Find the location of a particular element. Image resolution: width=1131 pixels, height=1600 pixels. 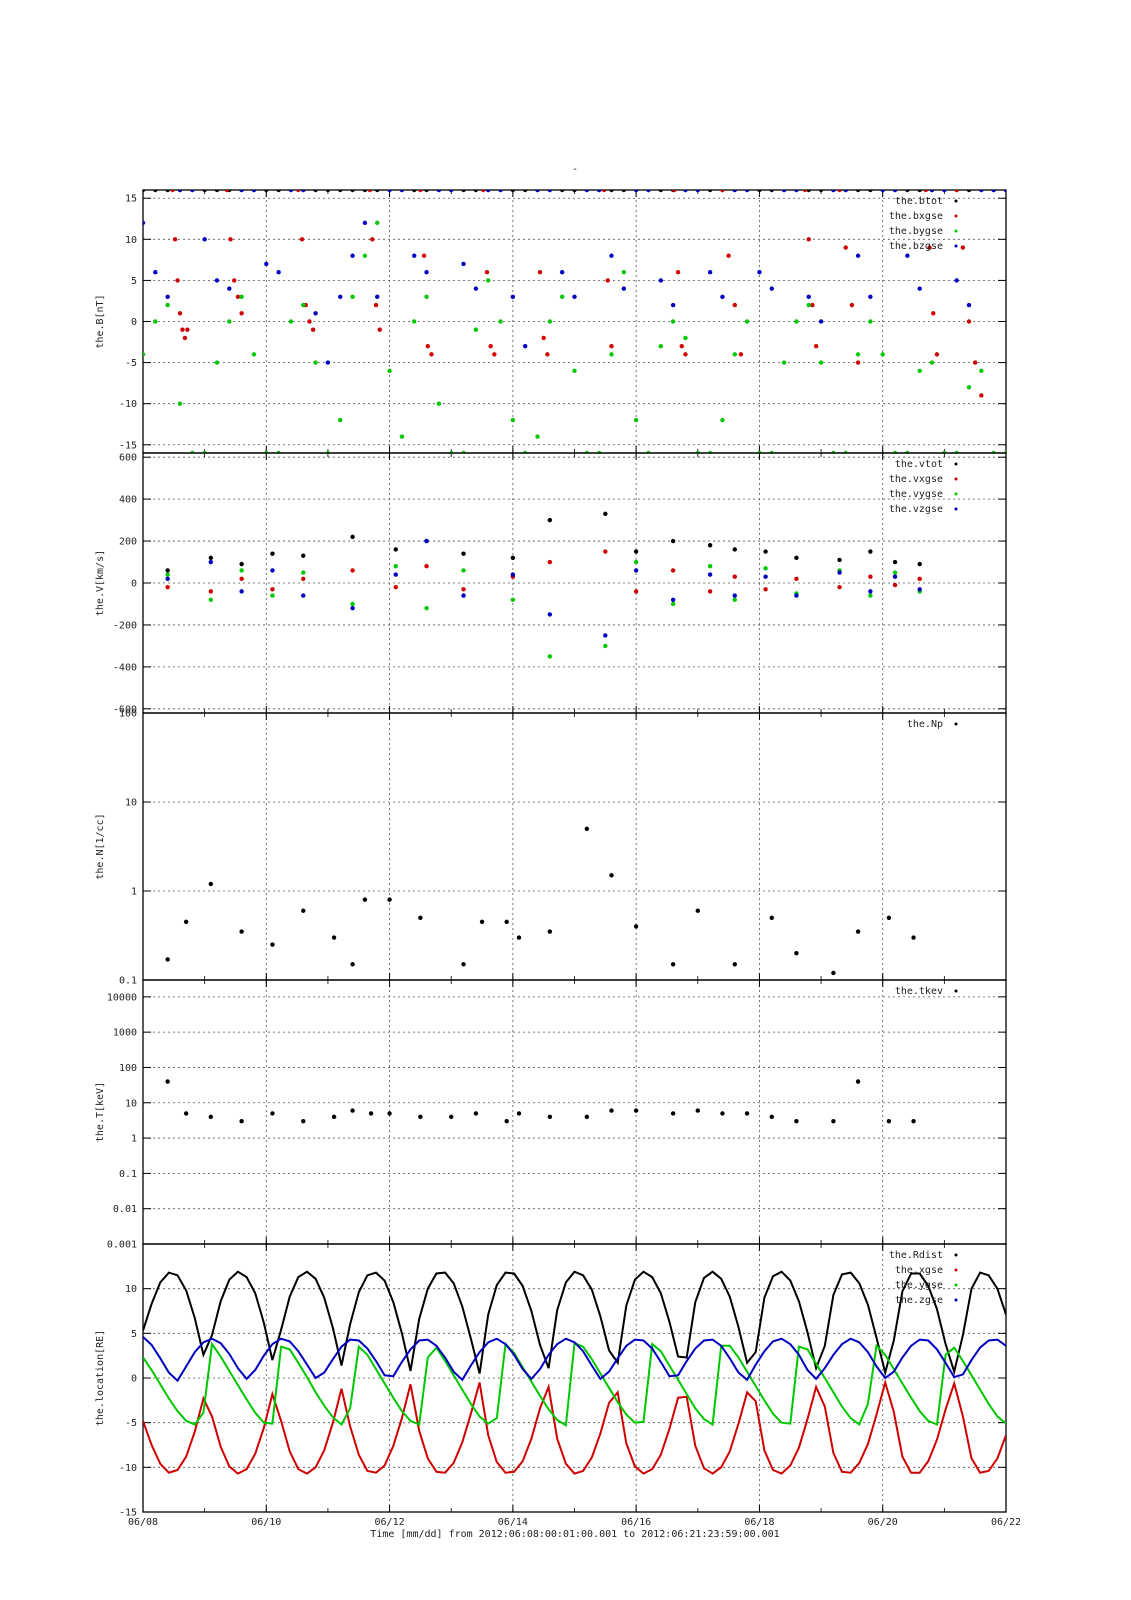

figure-title: - is located at coordinates (575, 169).